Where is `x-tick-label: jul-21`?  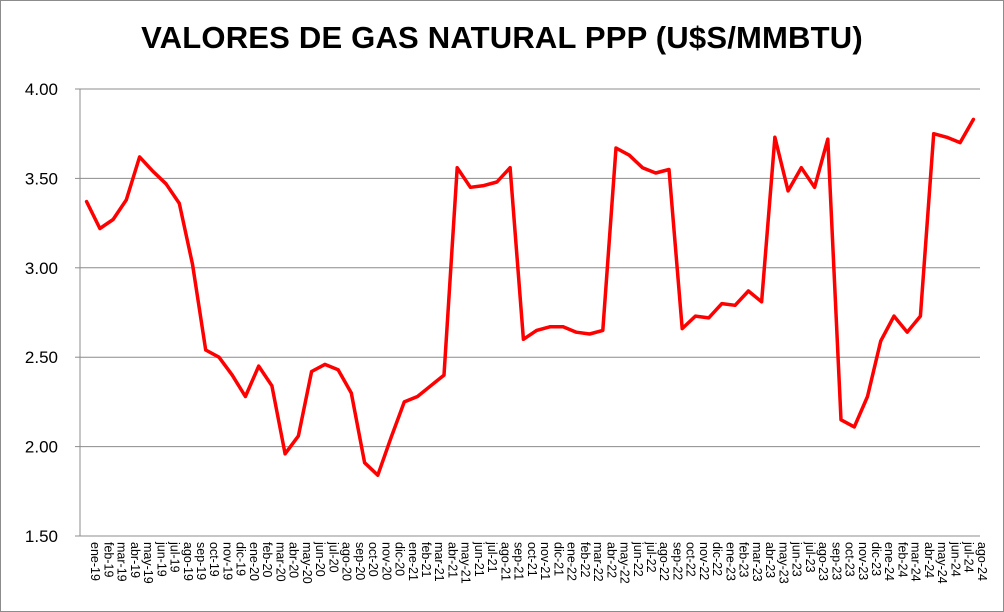
x-tick-label: jul-21 is located at coordinates (492, 557).